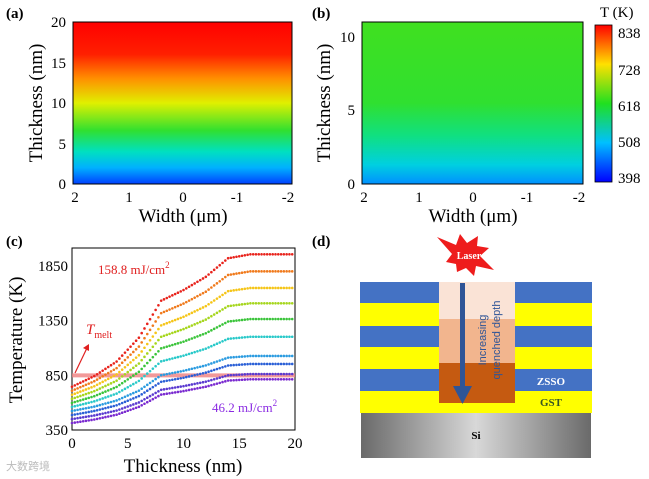 This screenshot has width=649, height=479. Describe the element at coordinates (629, 71) in the screenshot. I see `colorbar-tick: 728` at that location.